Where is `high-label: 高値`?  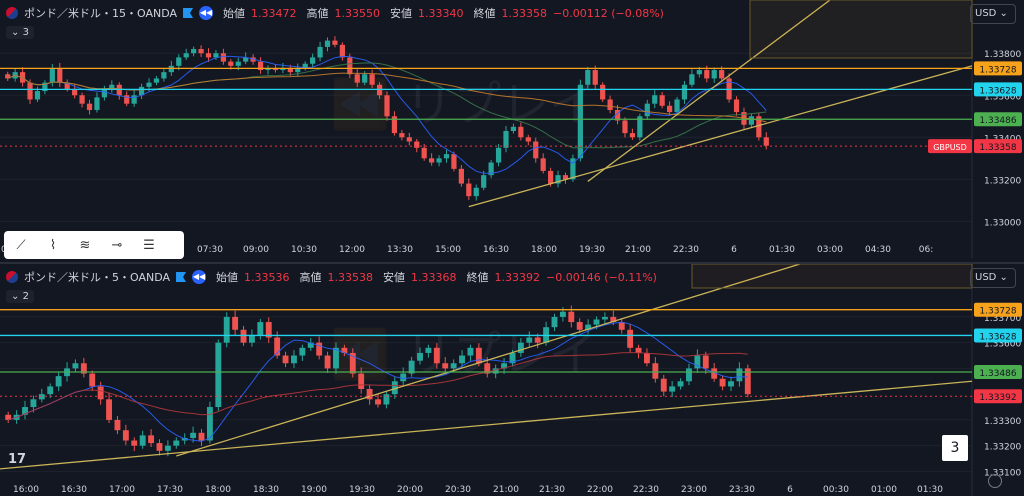
high-label: 高値 is located at coordinates (310, 277).